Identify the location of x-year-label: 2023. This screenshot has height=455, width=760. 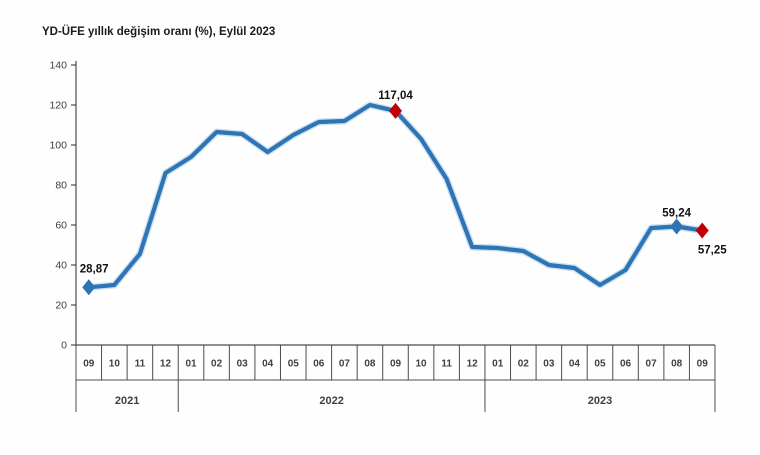
(600, 401).